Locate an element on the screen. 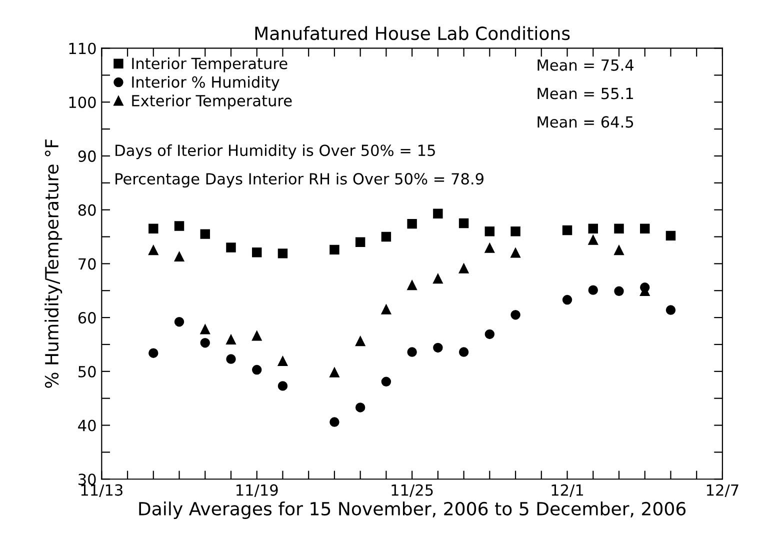  y-tick-label: 80 is located at coordinates (87, 210).